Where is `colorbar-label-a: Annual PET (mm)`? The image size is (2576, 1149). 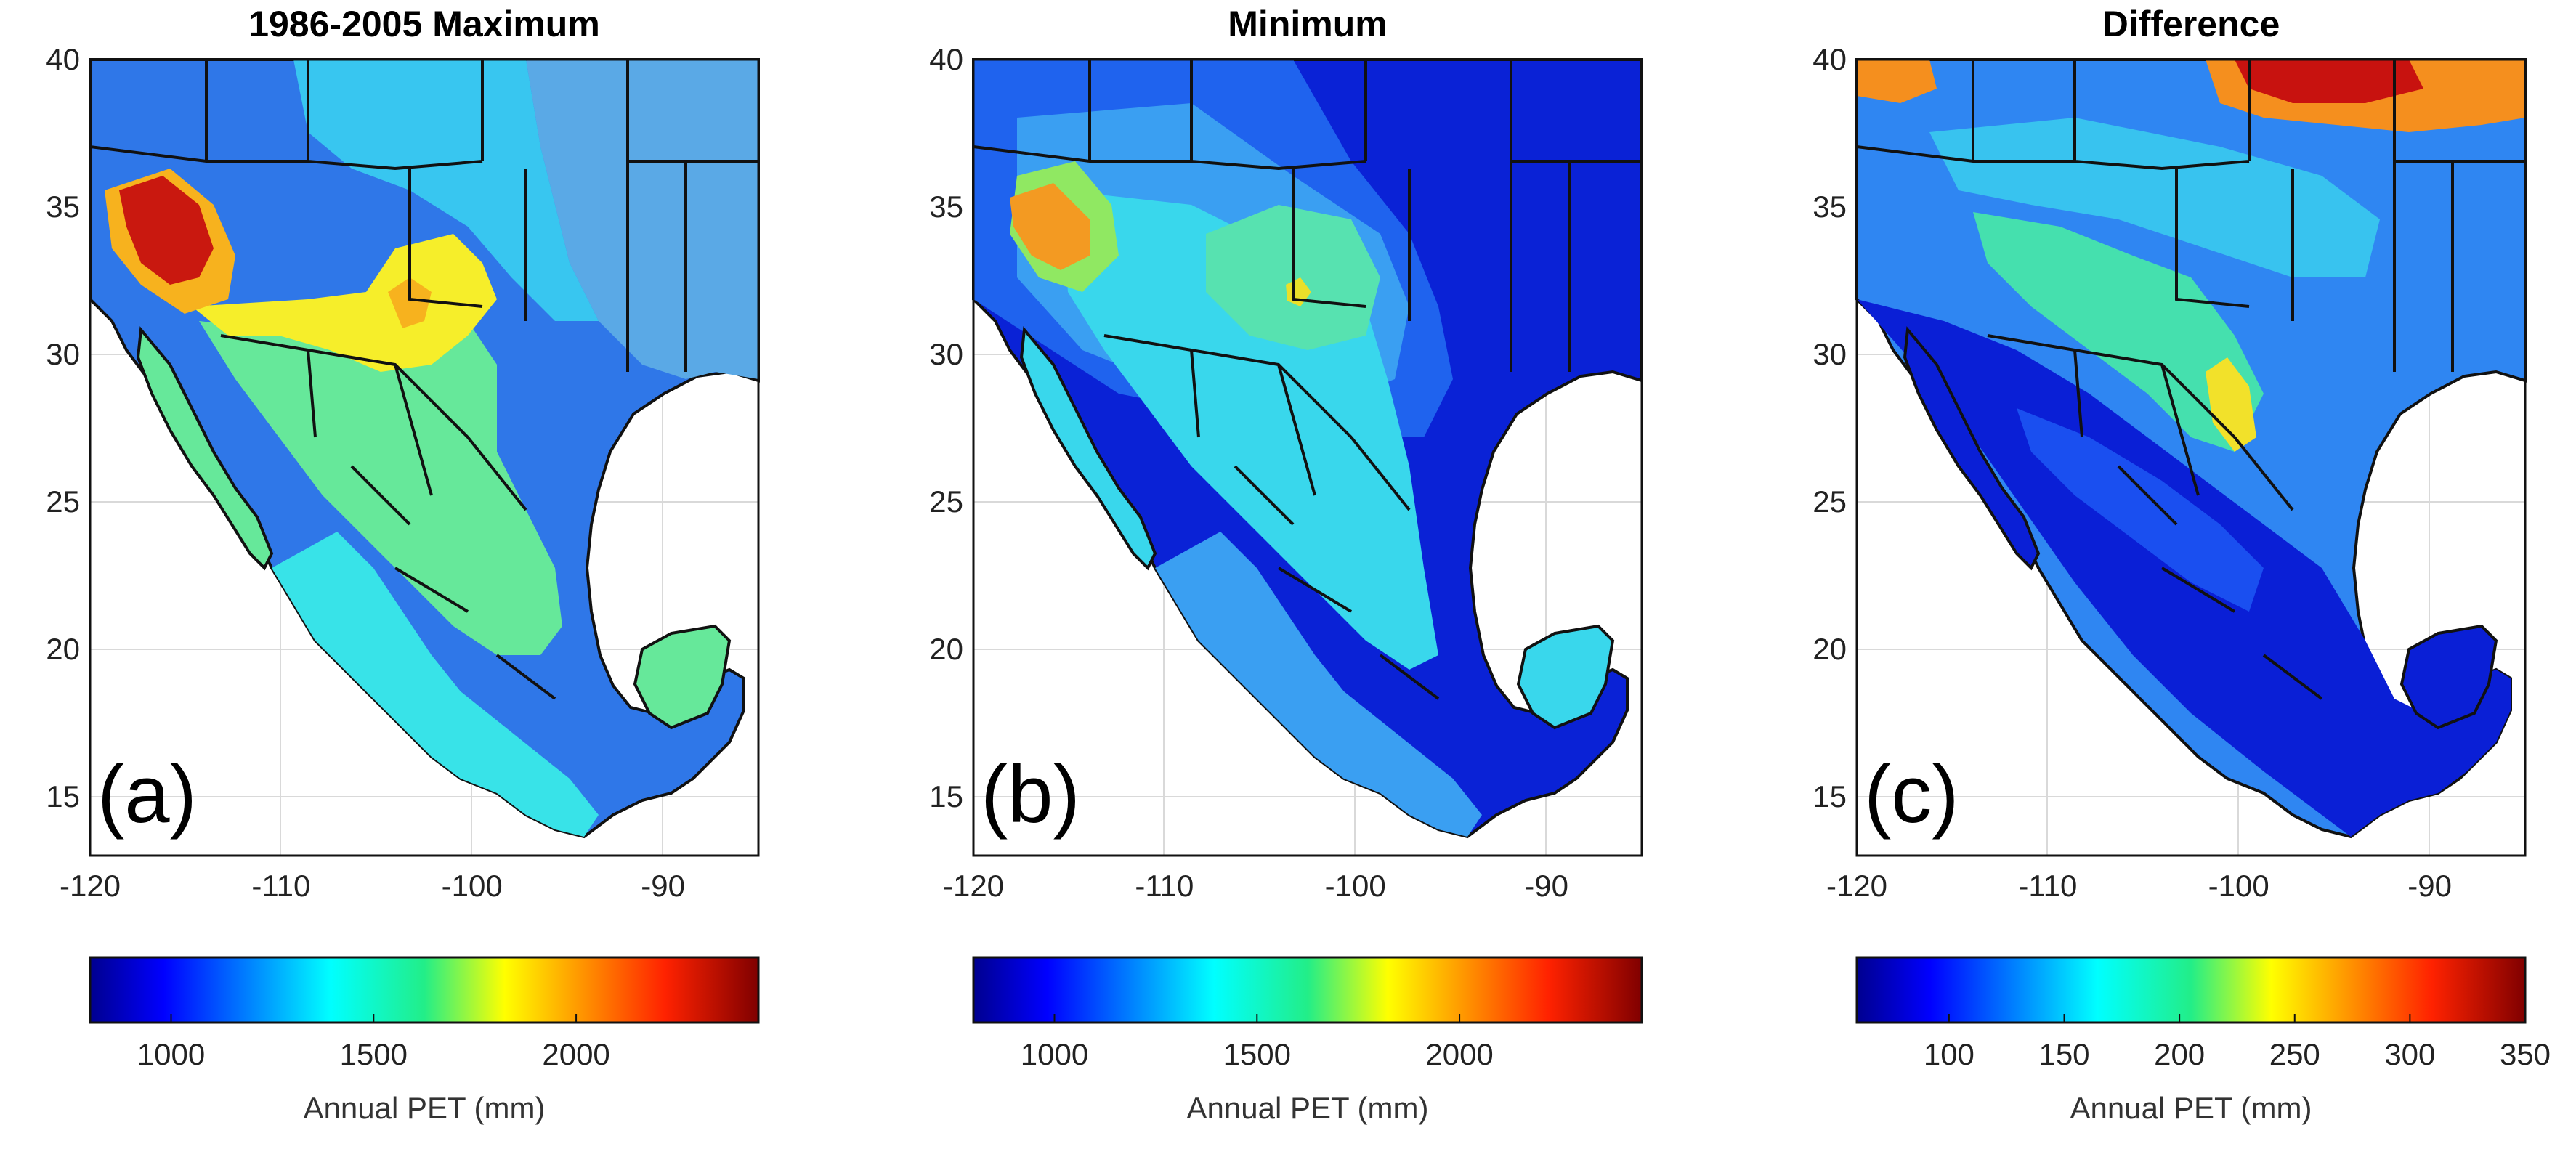 colorbar-label-a: Annual PET (mm) is located at coordinates (425, 1108).